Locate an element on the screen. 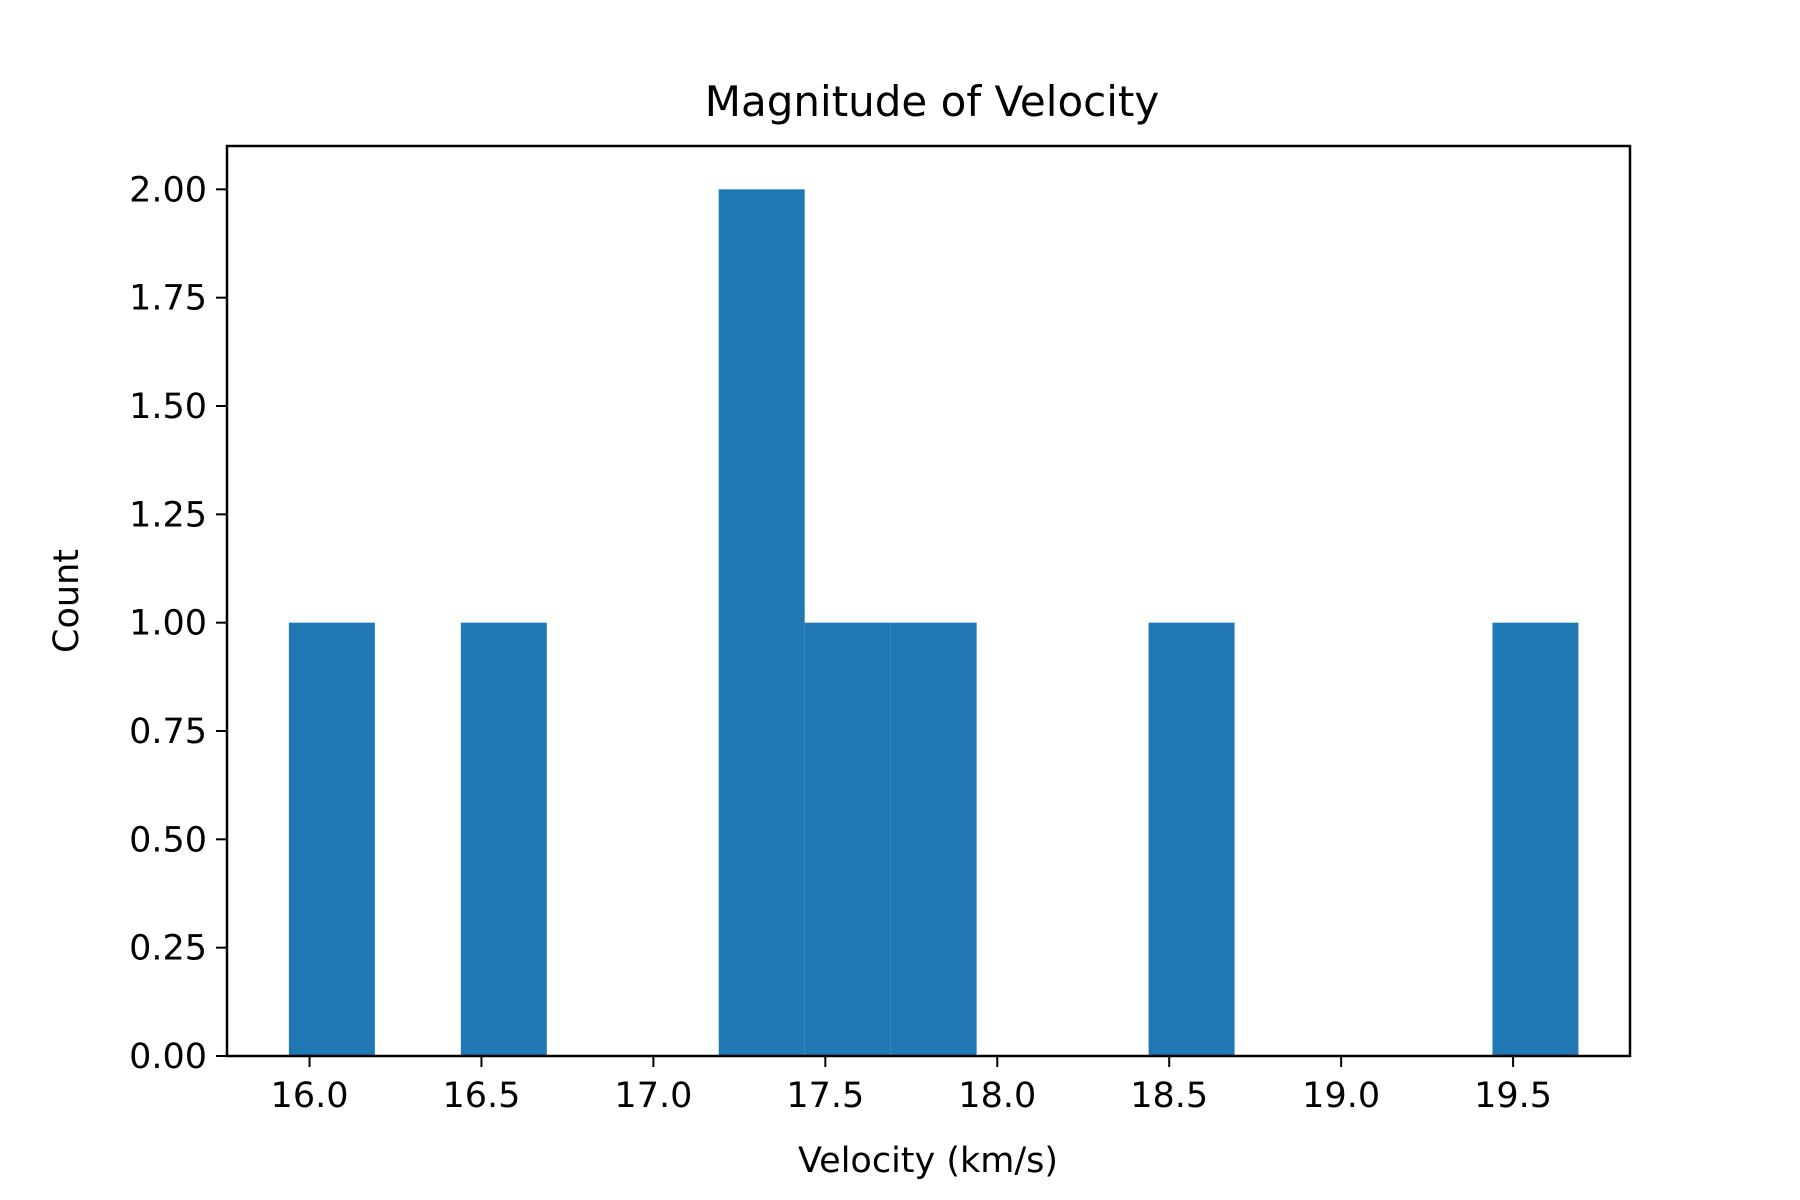 The height and width of the screenshot is (1200, 1800). x-tick-label: 16.0 is located at coordinates (310, 1096).